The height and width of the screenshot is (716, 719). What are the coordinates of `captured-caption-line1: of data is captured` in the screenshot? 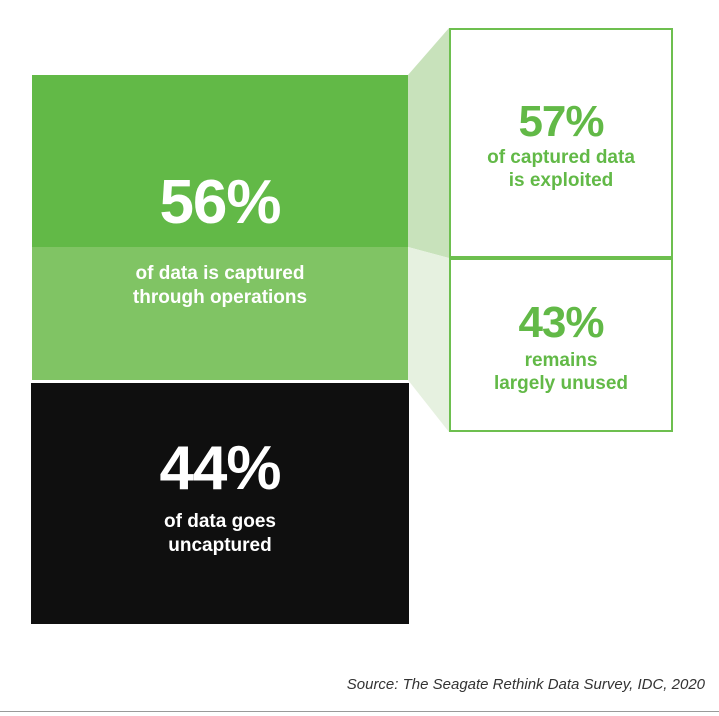 It's located at (220, 273).